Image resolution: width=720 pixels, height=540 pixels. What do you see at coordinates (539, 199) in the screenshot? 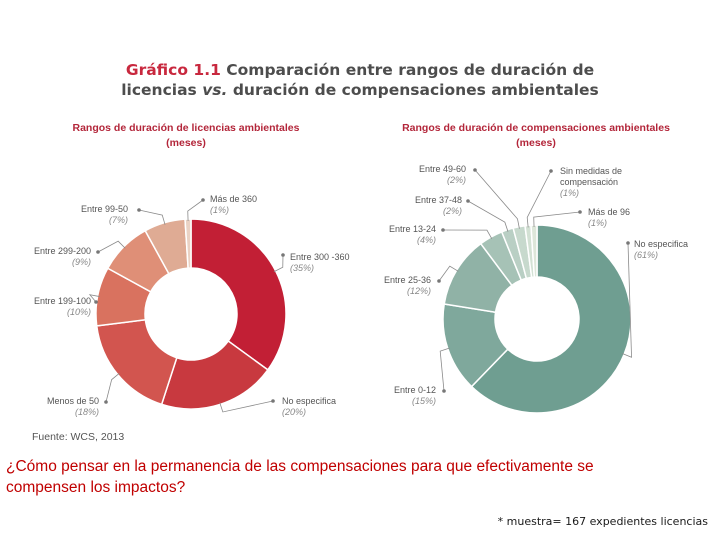
I see `compensaciones-leader-sin-medidas-de-compensacion` at bounding box center [539, 199].